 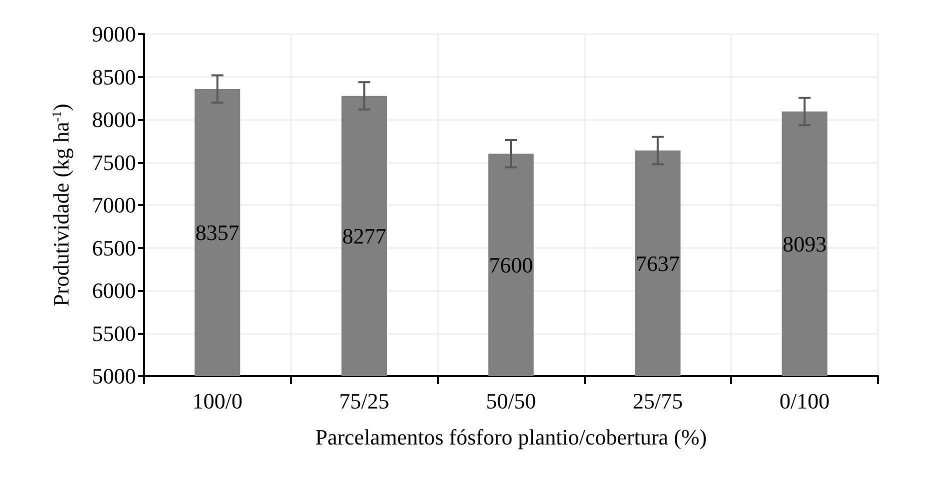 What do you see at coordinates (114, 162) in the screenshot?
I see `y-tick-label: 7500` at bounding box center [114, 162].